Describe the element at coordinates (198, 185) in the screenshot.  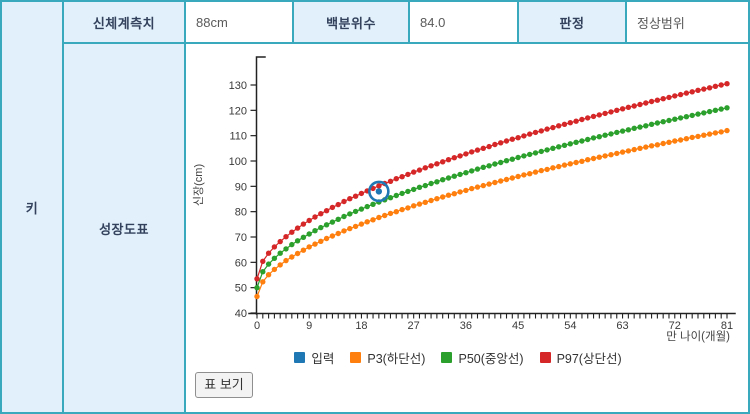
I see `y-axis-title: 신장(cm)` at that location.